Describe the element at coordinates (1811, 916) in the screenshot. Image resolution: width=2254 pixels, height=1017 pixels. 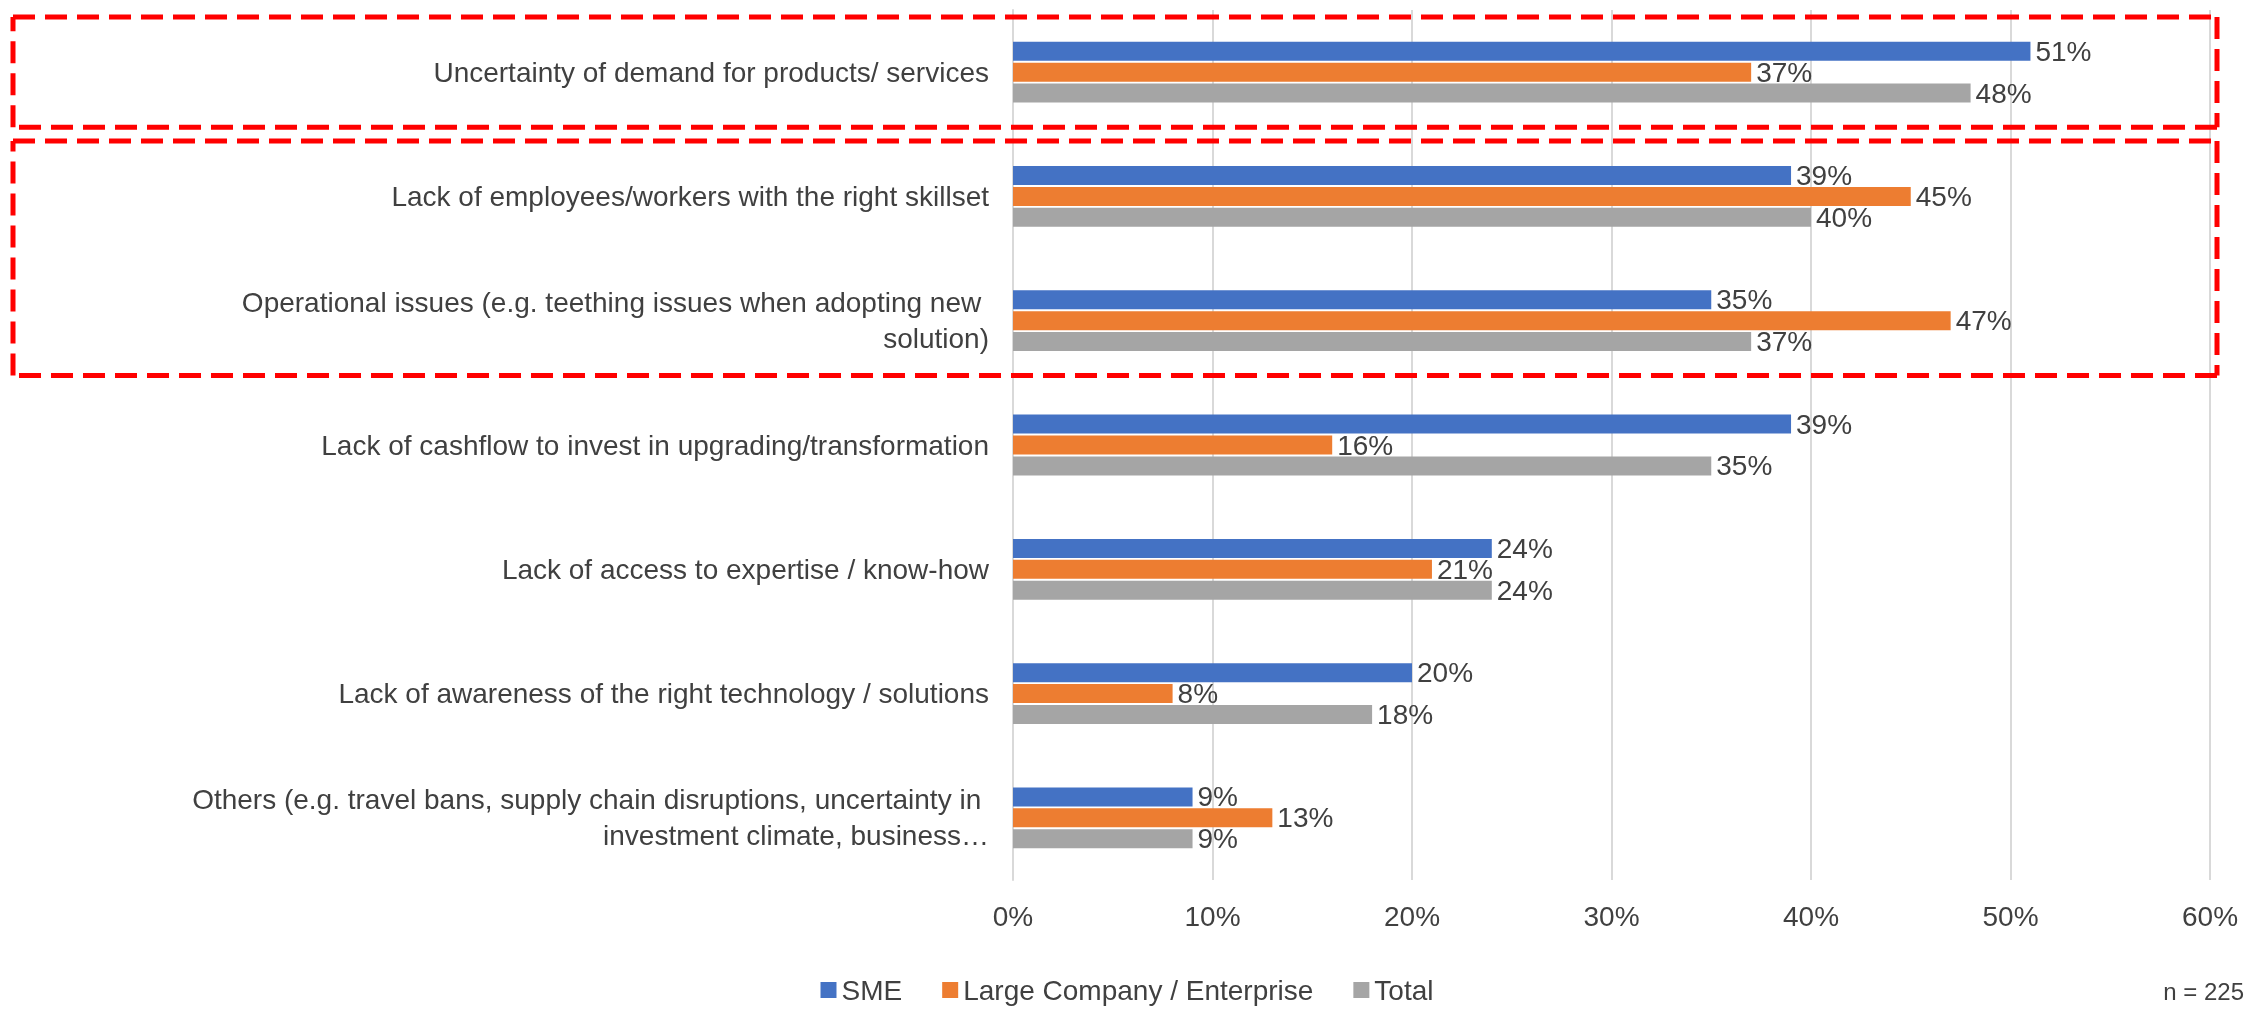
I see `x-tick-label: 40%` at that location.